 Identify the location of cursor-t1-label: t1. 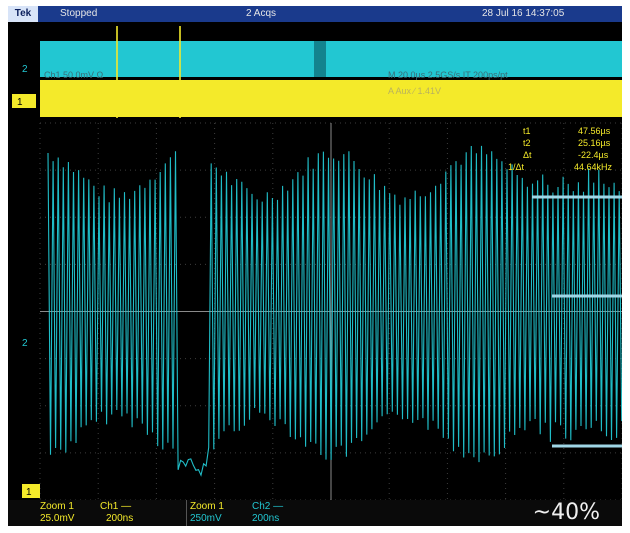
(527, 131).